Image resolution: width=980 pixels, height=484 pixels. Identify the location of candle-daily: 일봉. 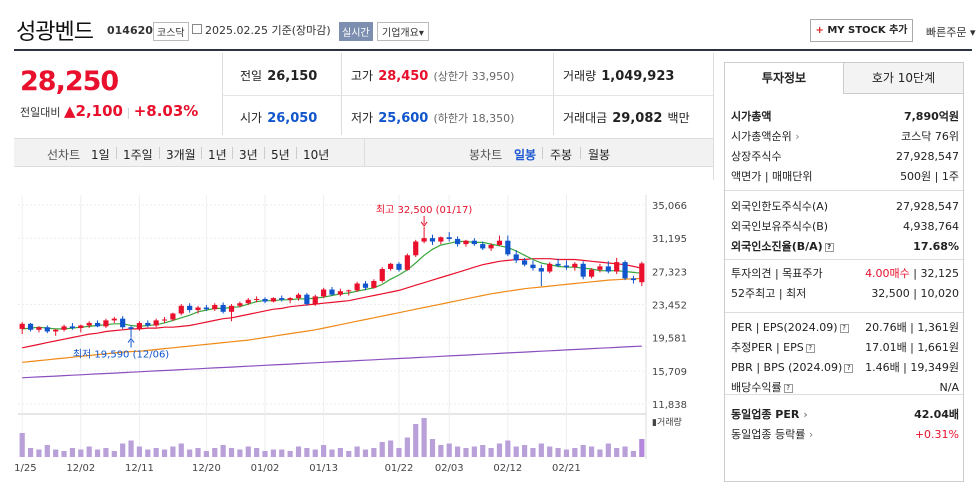
(525, 155).